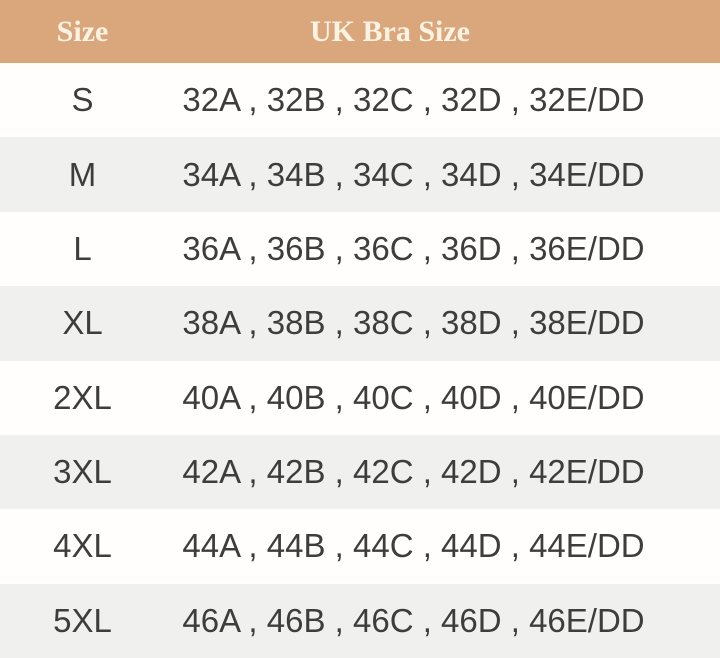  Describe the element at coordinates (413, 174) in the screenshot. I see `uk-bra-size-cell: 34A , 34B , 34C , 34D , 34E/DD` at that location.